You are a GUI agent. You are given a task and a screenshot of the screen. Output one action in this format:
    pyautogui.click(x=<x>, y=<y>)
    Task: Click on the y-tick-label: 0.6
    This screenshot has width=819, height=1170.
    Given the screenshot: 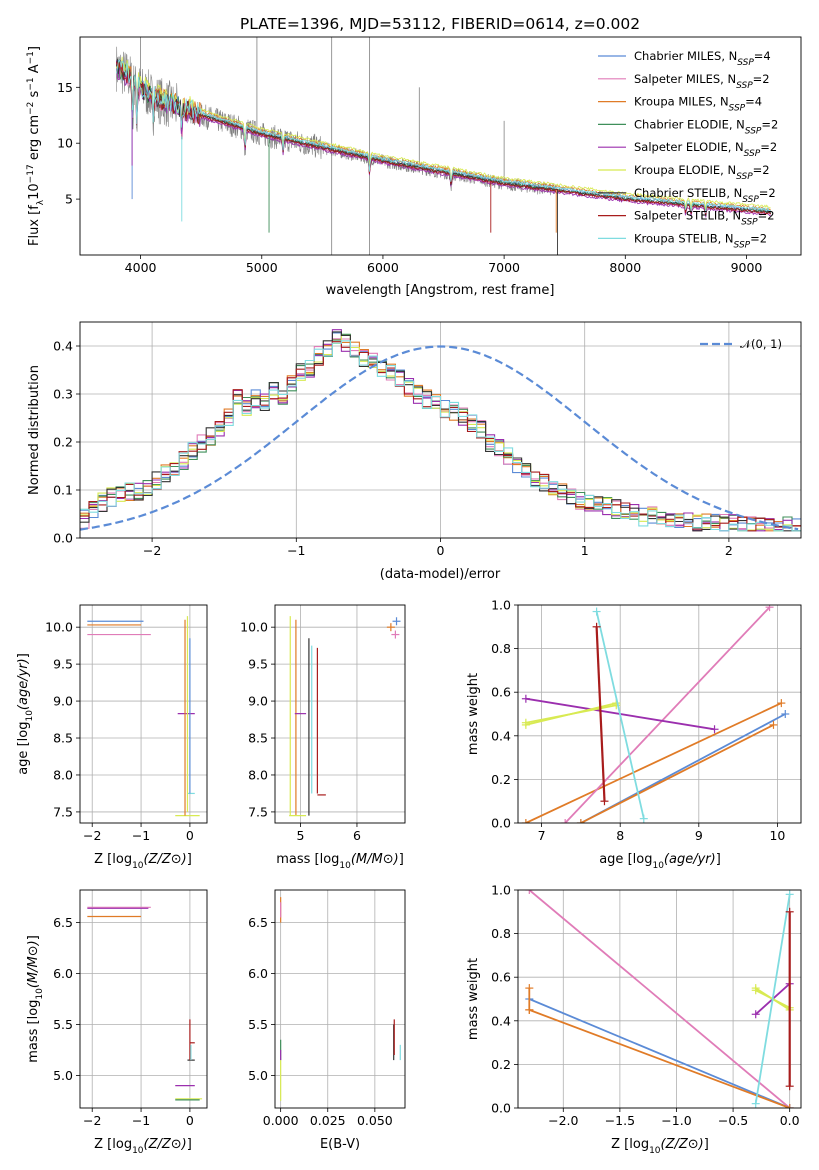 What is the action you would take?
    pyautogui.click(x=501, y=977)
    